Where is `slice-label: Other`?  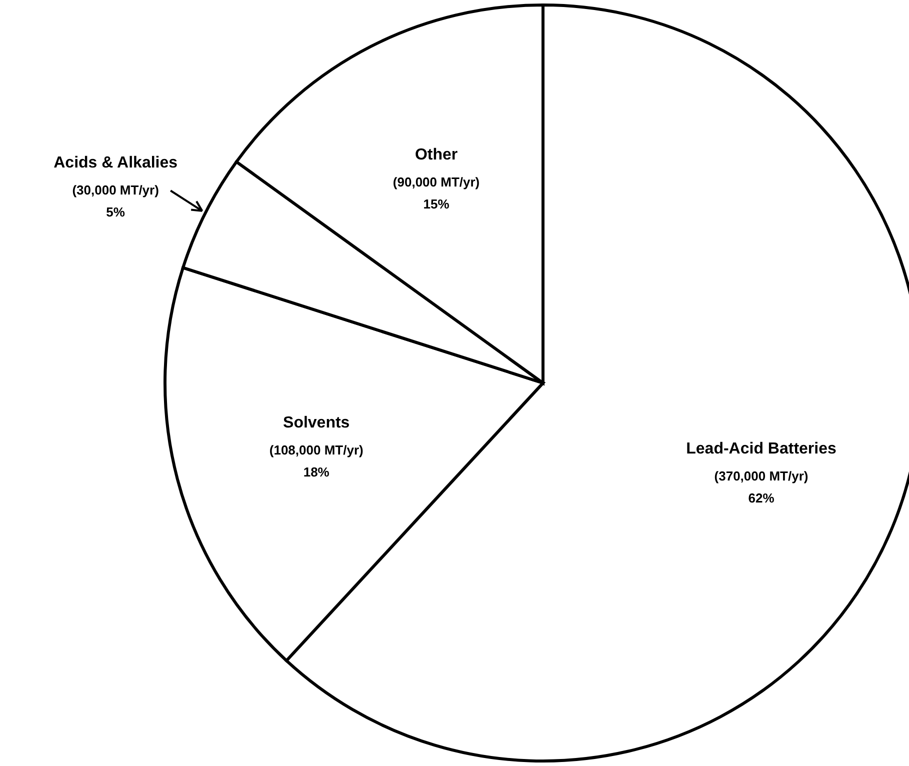
slice-label: Other is located at coordinates (436, 155).